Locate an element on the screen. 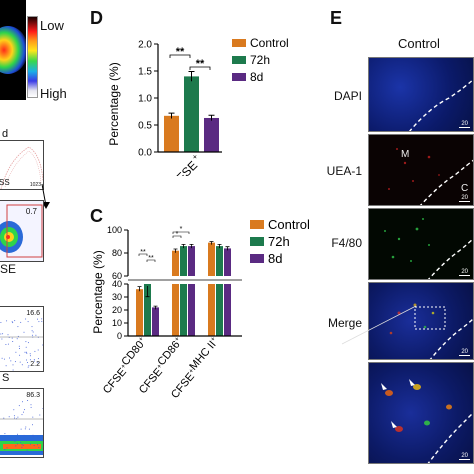 The image size is (474, 474). flow-dot-plot-3: 16.6 2.2 is located at coordinates (22, 339).